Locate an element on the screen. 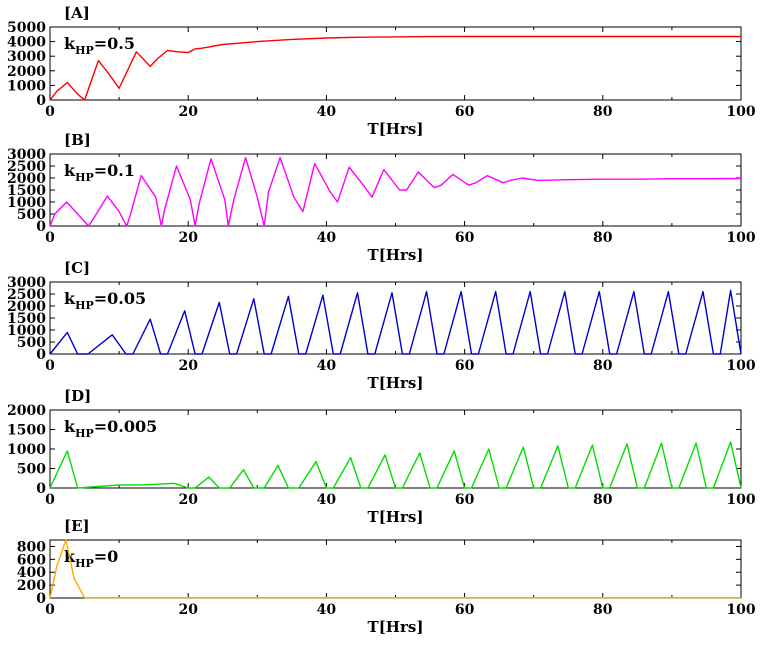  kinetic-constant-label: kHP=0.05 is located at coordinates (105, 300).